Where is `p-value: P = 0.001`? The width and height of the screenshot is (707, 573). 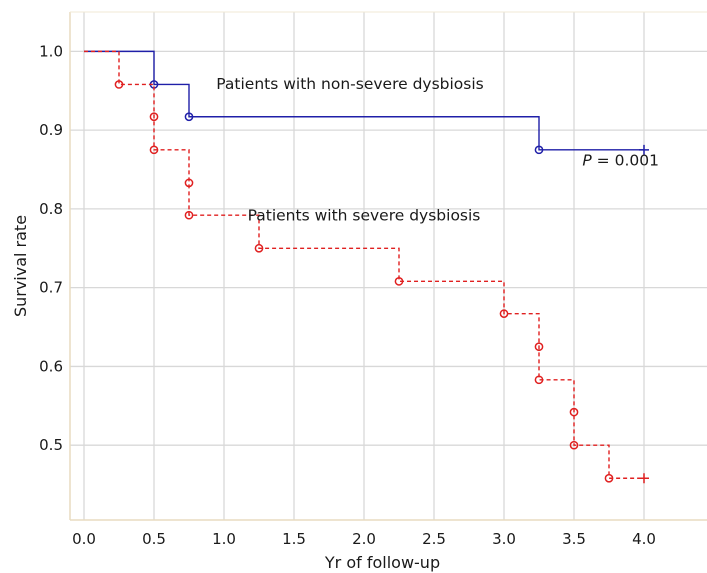 p-value: P = 0.001 is located at coordinates (620, 161).